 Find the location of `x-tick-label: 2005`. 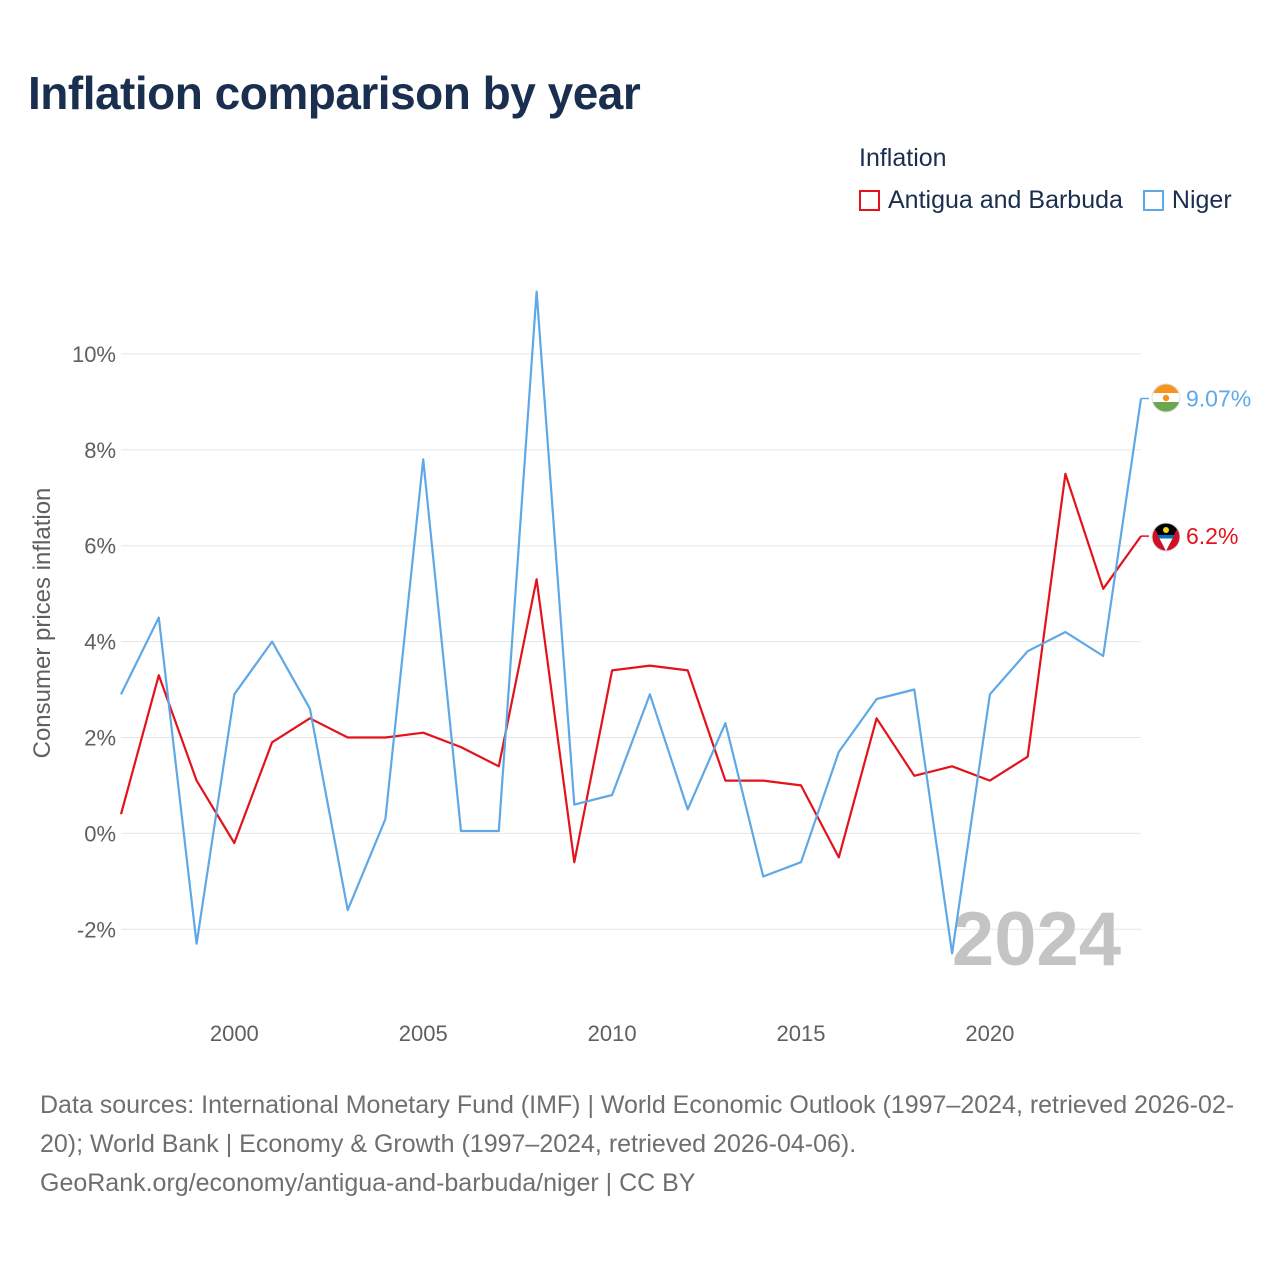

x-tick-label: 2005 is located at coordinates (423, 1033).